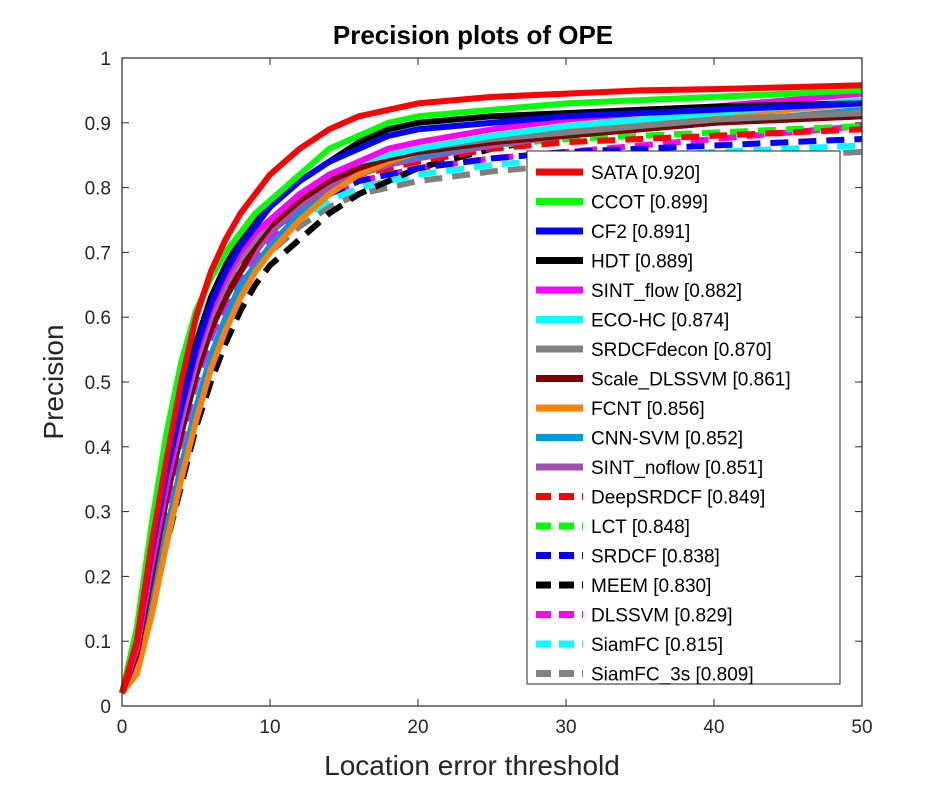  Describe the element at coordinates (657, 645) in the screenshot. I see `legend-label: SiamFC [0.815]` at that location.